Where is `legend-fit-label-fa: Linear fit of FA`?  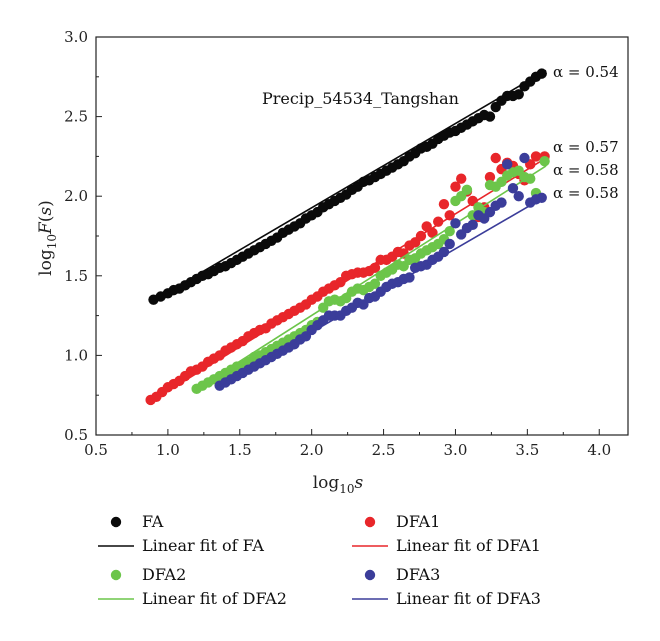 legend-fit-label-fa: Linear fit of FA is located at coordinates (203, 545).